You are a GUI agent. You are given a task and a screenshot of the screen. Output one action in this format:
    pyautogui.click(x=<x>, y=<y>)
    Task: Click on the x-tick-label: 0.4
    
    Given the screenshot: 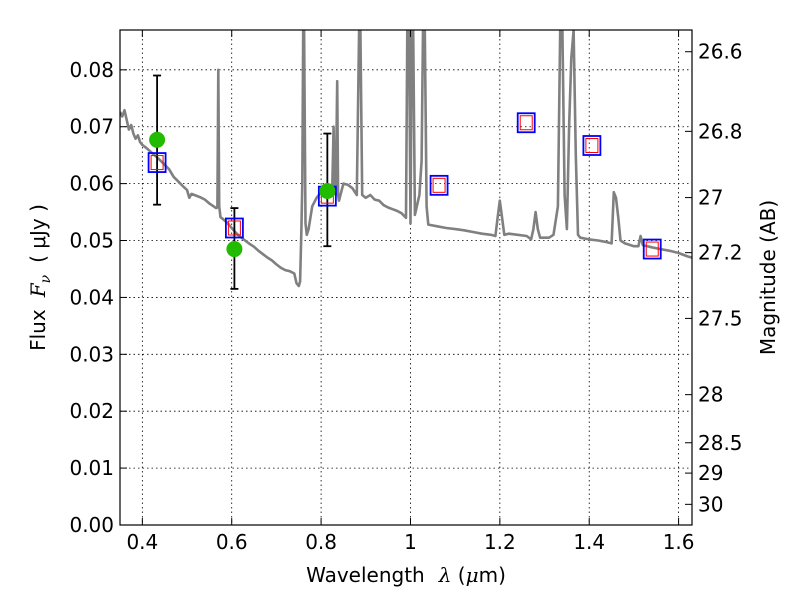 What is the action you would take?
    pyautogui.click(x=142, y=542)
    